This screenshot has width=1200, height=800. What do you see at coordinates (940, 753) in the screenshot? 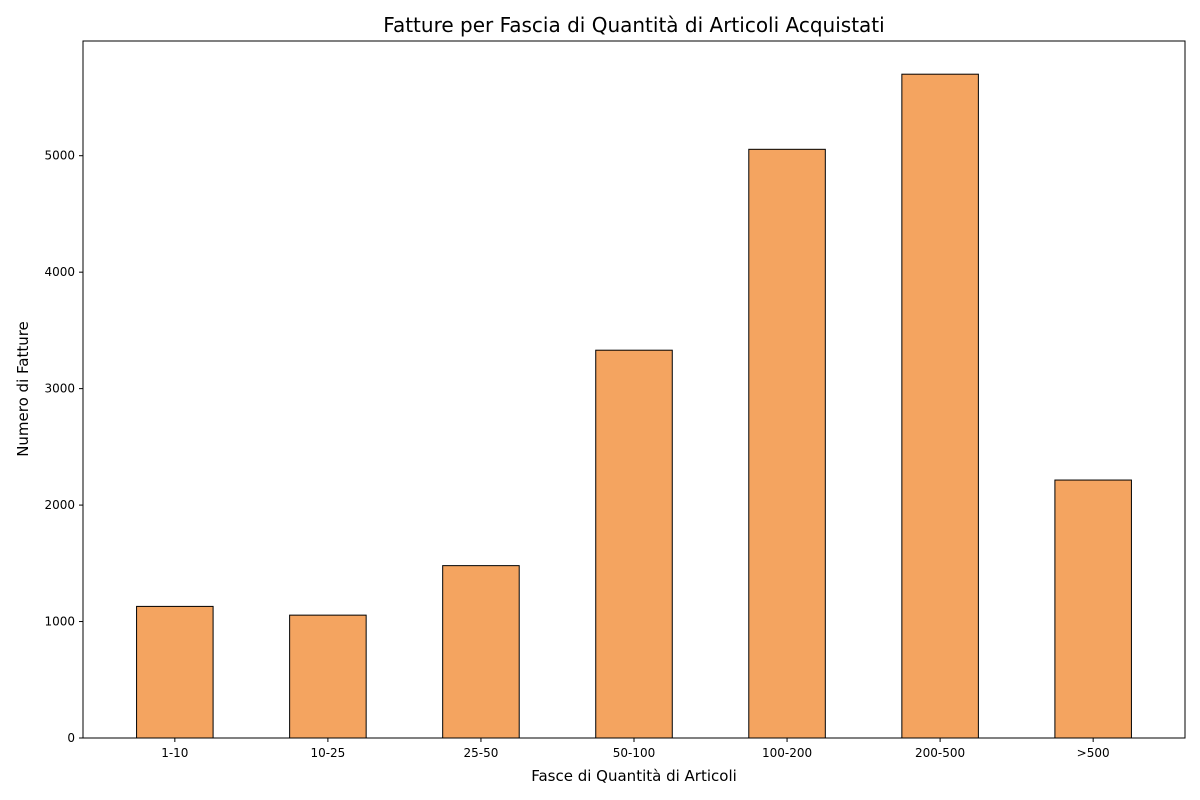
I see `x-tick-label: 200-500` at bounding box center [940, 753].